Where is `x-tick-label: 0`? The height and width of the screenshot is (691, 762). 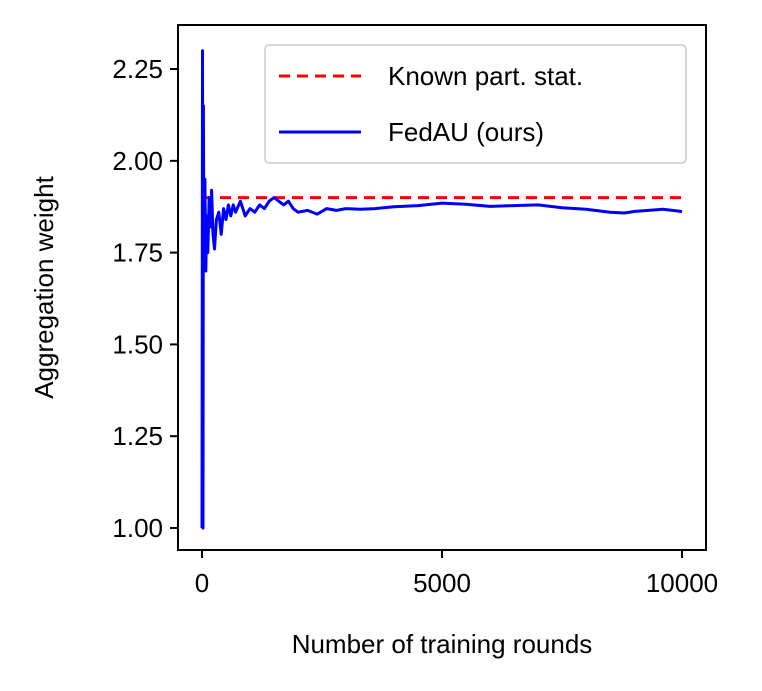
x-tick-label: 0 is located at coordinates (202, 583).